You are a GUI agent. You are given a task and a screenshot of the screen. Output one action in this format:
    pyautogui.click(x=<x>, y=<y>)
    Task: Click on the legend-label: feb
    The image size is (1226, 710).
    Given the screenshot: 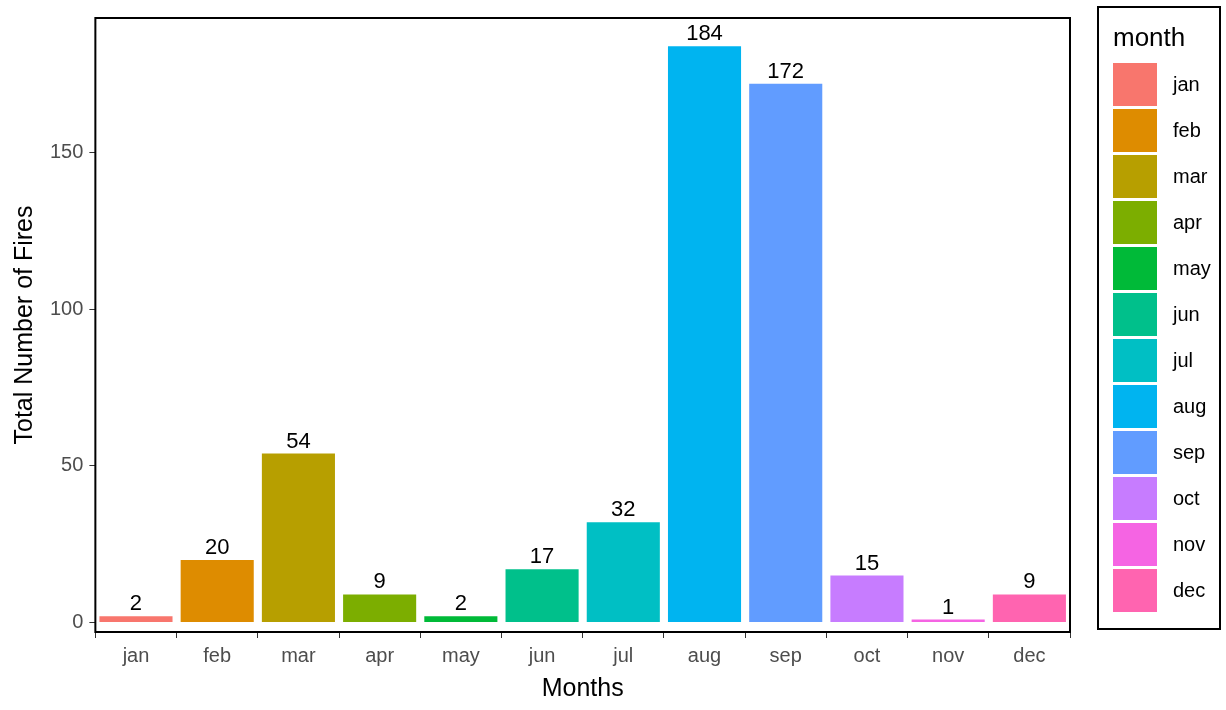 What is the action you would take?
    pyautogui.click(x=1187, y=130)
    